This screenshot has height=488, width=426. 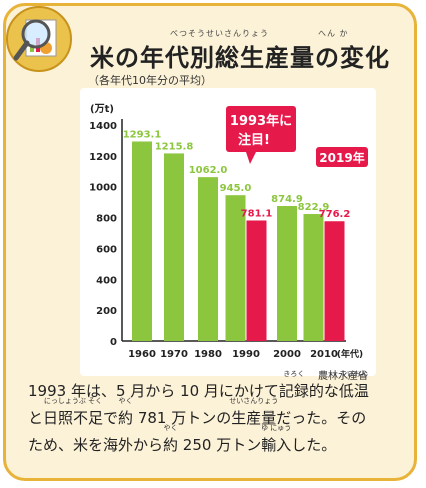 What do you see at coordinates (294, 374) in the screenshot?
I see `caption-ruby: きろく` at bounding box center [294, 374].